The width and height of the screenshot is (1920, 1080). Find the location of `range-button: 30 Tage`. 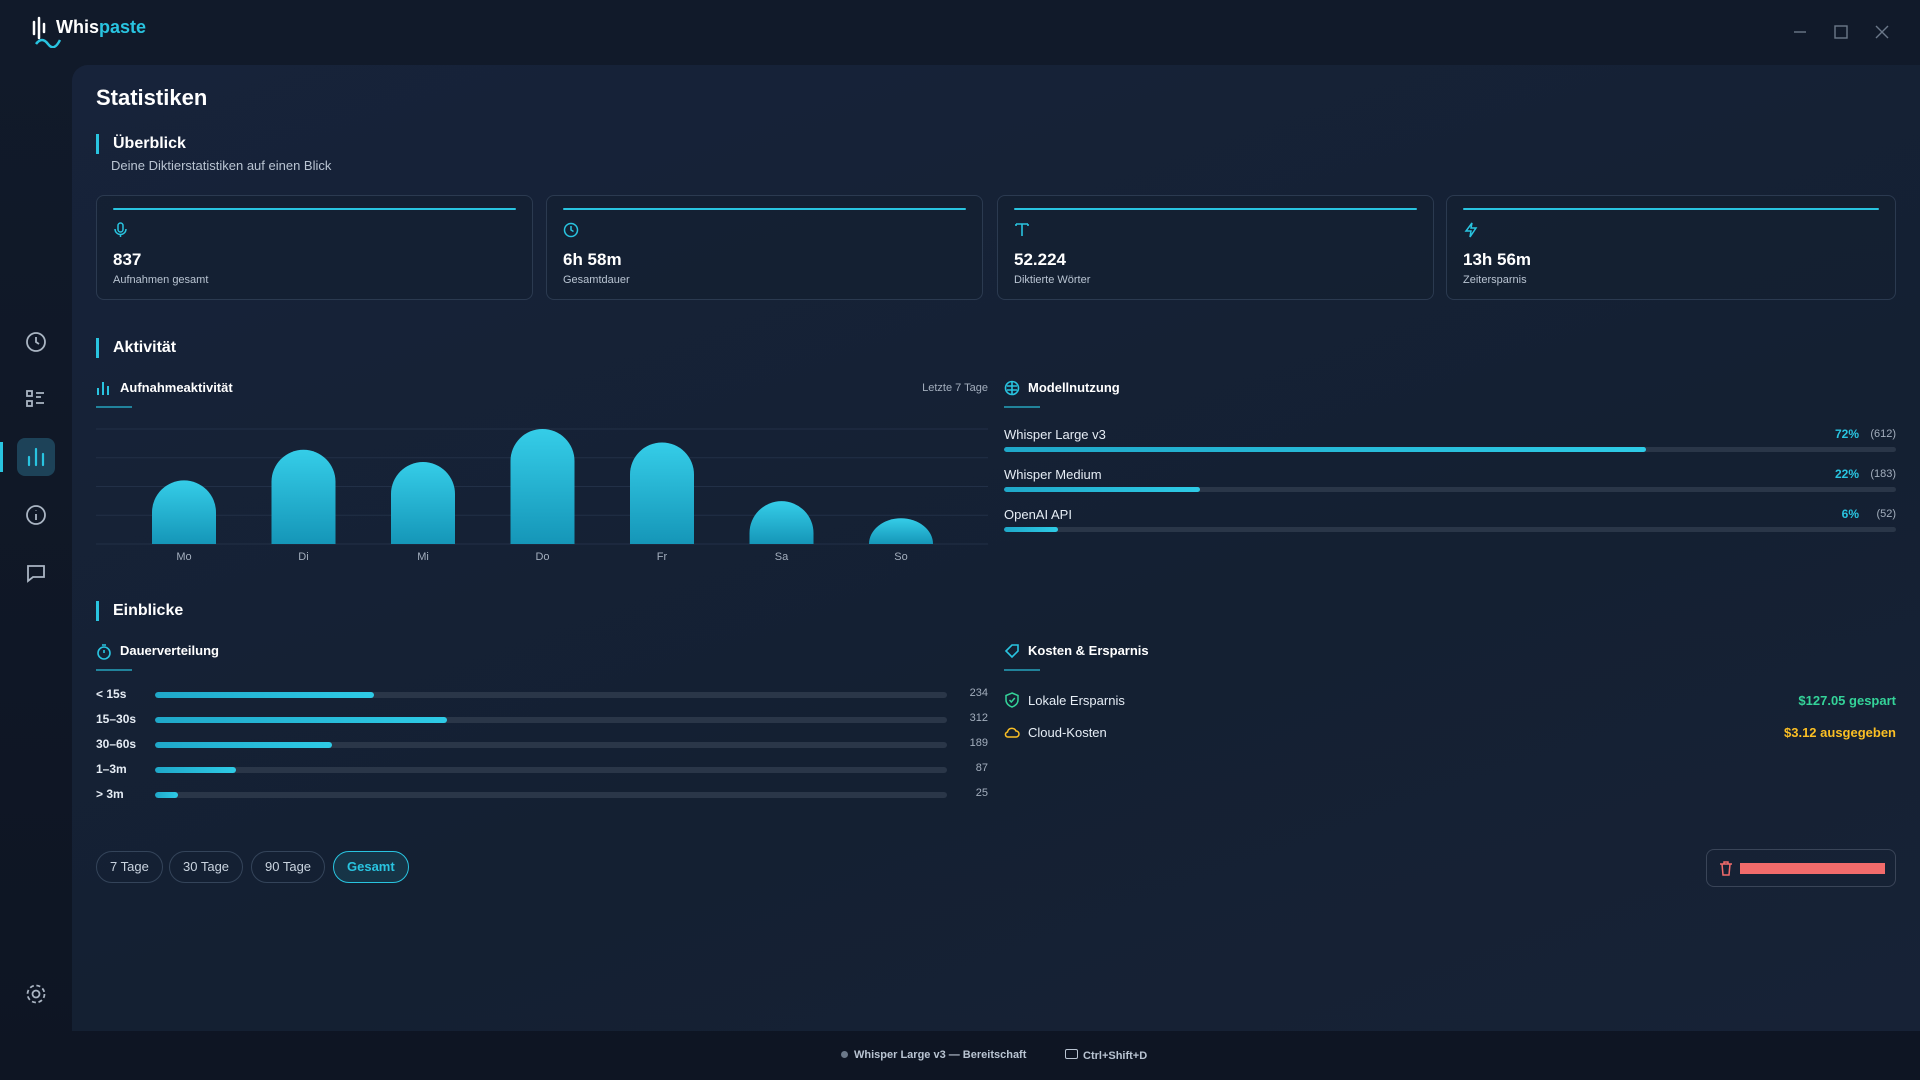

range-button: 30 Tage is located at coordinates (206, 867).